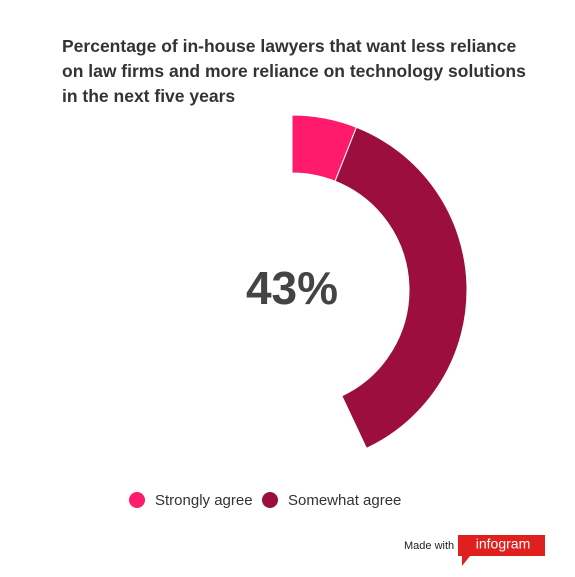 The height and width of the screenshot is (577, 575). I want to click on brand: infogram, so click(503, 544).